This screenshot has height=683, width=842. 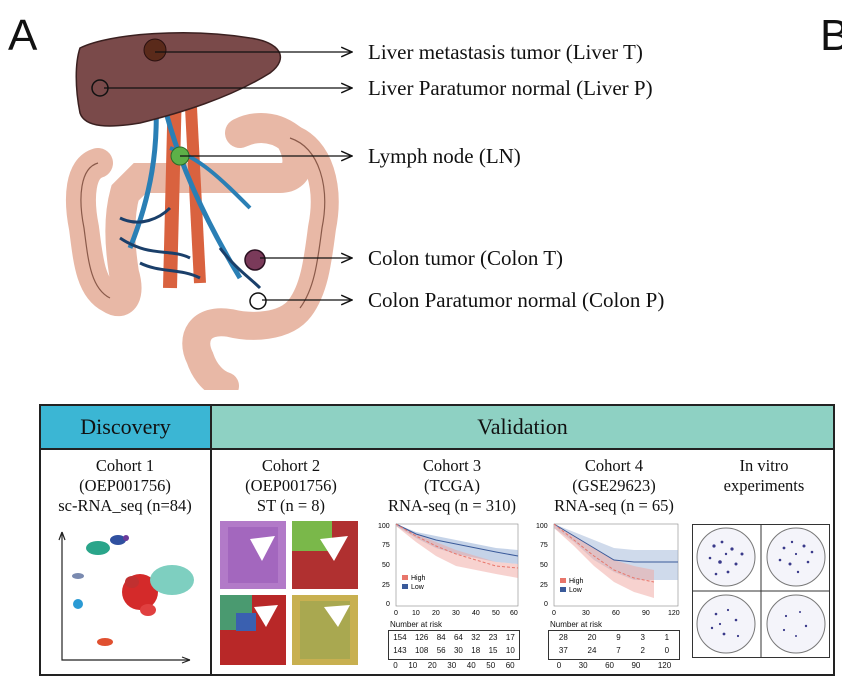 I want to click on km-tcga-legend-low: Low, so click(x=418, y=587).